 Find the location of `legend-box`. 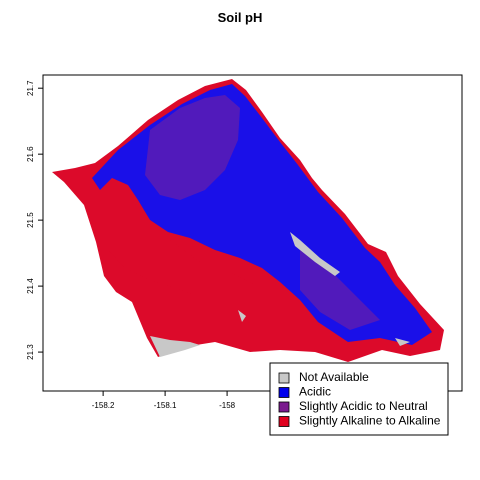

legend-box is located at coordinates (359, 399).